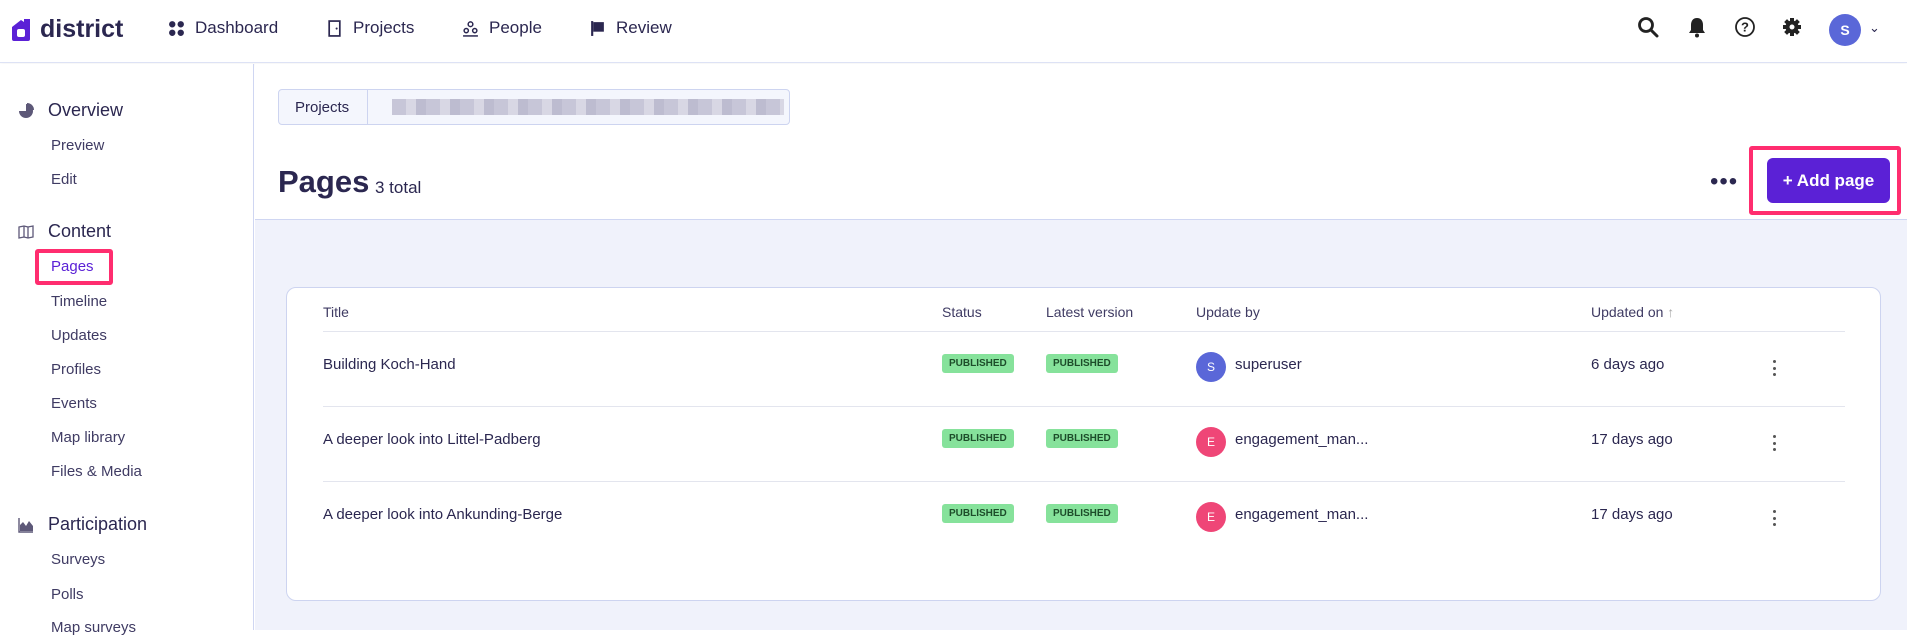 This screenshot has height=636, width=1907. I want to click on door-icon, so click(334, 28).